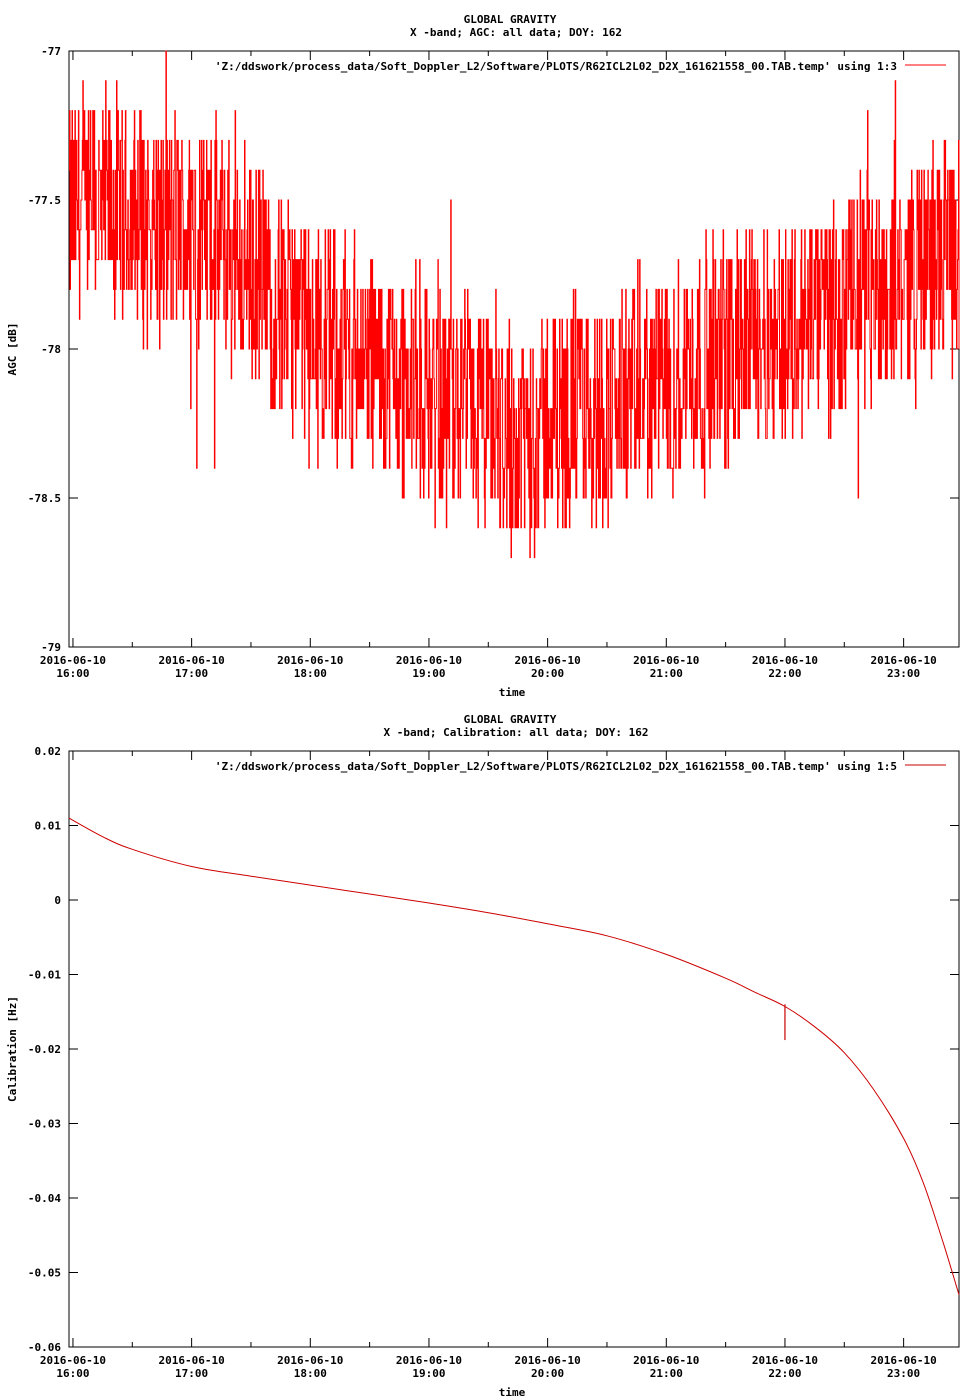 Image resolution: width=980 pixels, height=1400 pixels. What do you see at coordinates (12, 1049) in the screenshot?
I see `calibration-y-axis-label: Calibration [Hz]` at bounding box center [12, 1049].